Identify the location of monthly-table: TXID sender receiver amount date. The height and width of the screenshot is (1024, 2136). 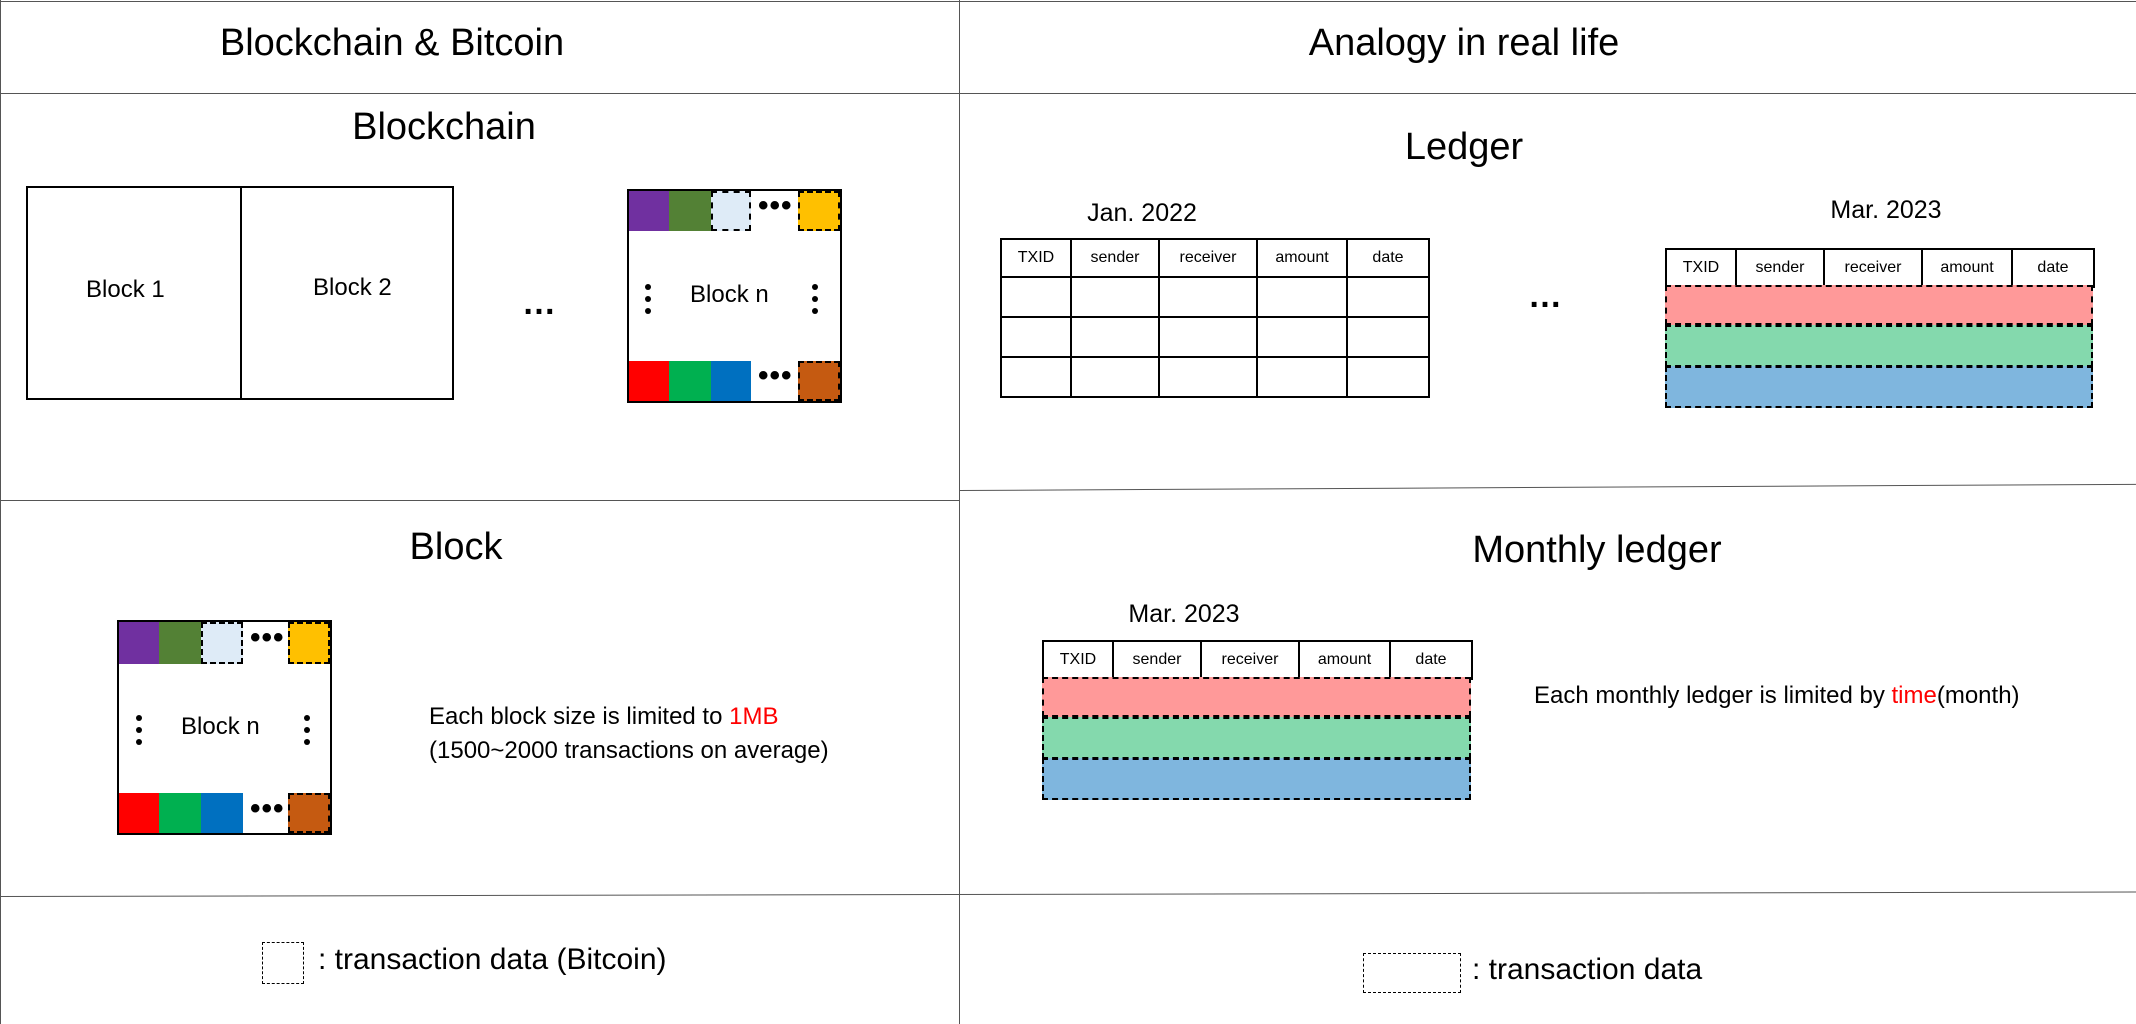
(1257, 660).